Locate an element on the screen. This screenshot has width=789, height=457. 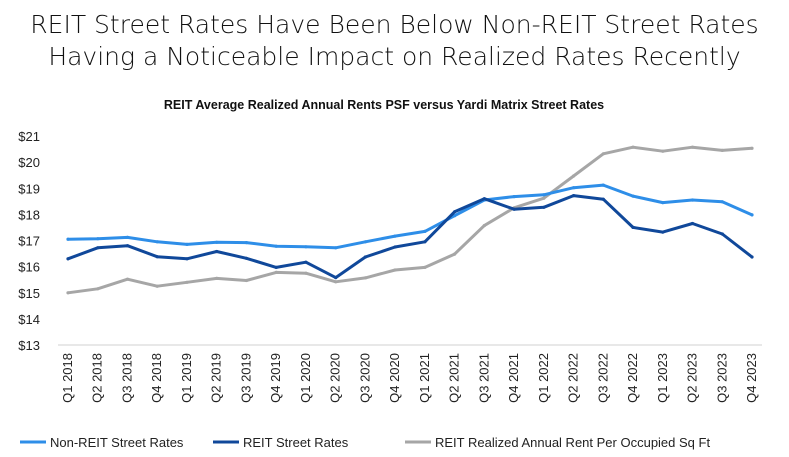
x-tick-label: Q3 2020 is located at coordinates (364, 378).